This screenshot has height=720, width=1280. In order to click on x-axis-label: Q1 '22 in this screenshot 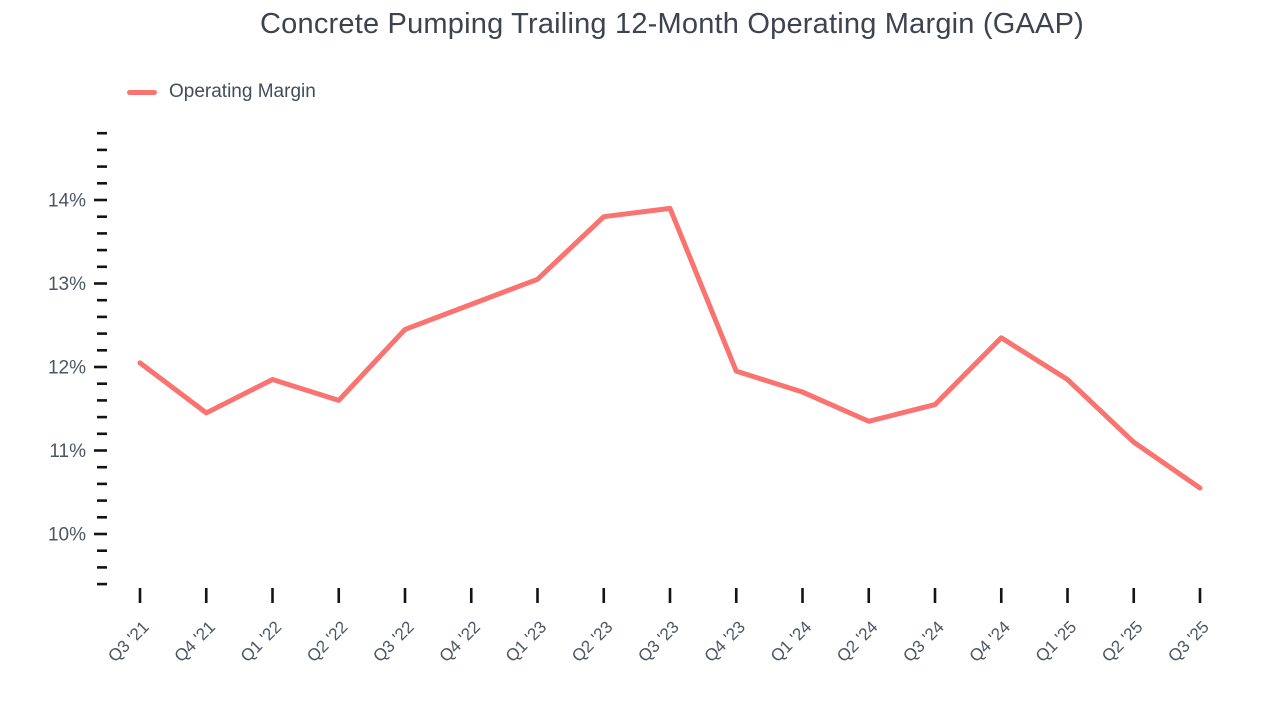, I will do `click(261, 641)`.